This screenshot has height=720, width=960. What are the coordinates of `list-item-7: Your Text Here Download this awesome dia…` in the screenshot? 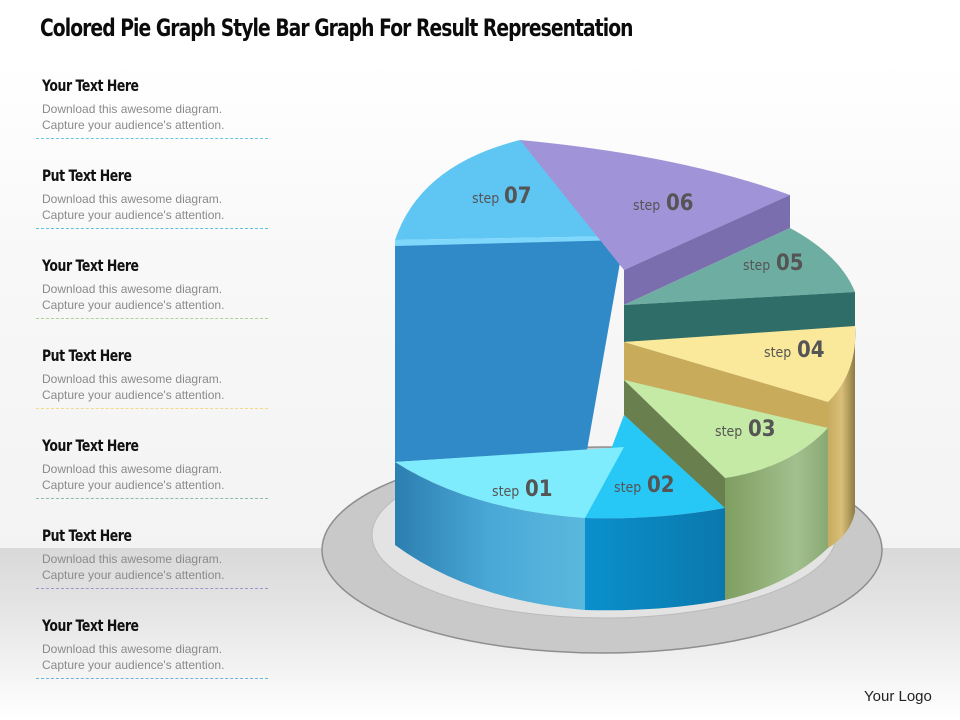 It's located at (152, 659).